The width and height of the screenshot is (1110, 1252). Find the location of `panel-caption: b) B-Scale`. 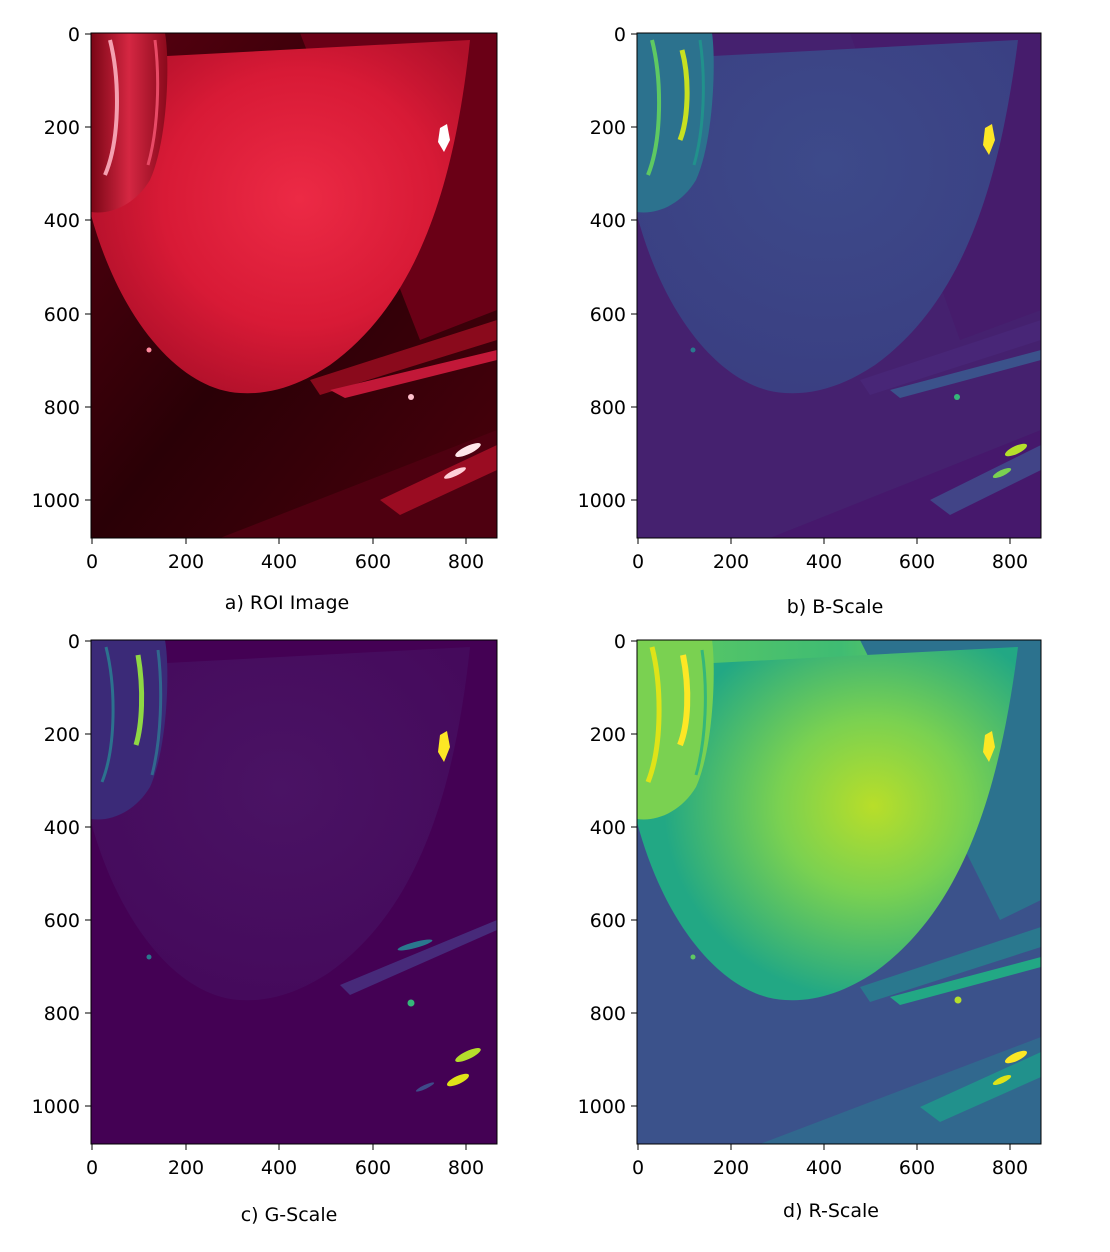

panel-caption: b) B-Scale is located at coordinates (835, 607).